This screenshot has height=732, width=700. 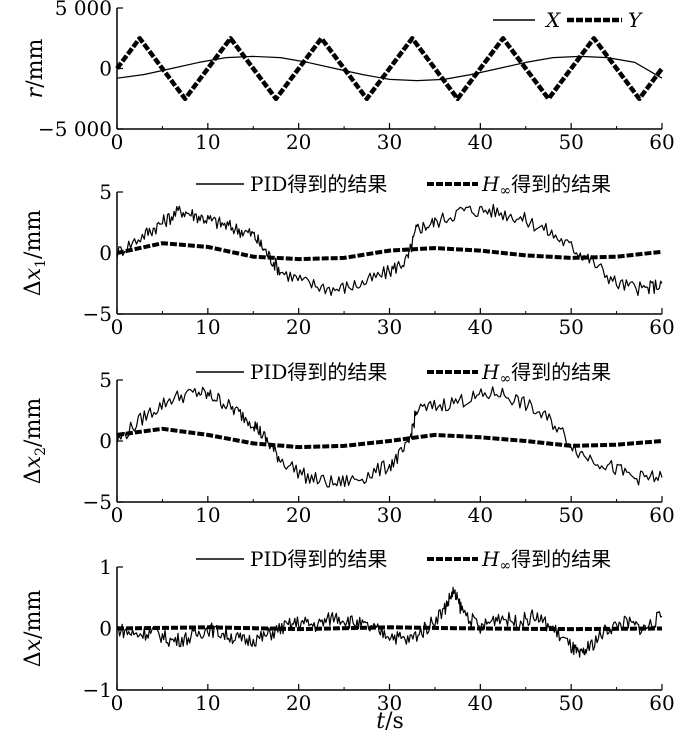 I want to click on x-label-var: t, so click(x=380, y=720).